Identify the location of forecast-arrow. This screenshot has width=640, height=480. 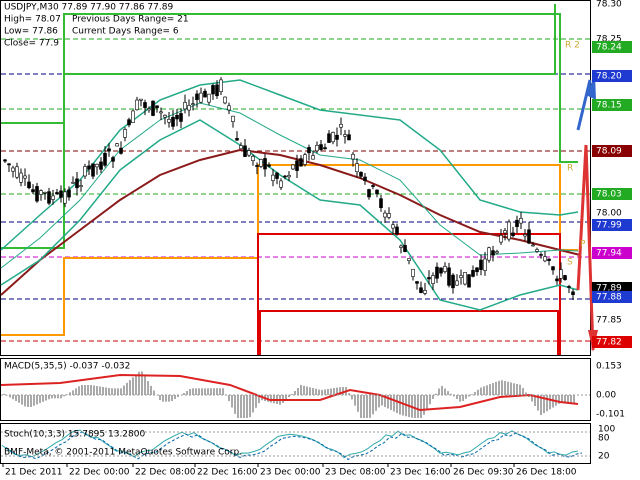
(585, 247).